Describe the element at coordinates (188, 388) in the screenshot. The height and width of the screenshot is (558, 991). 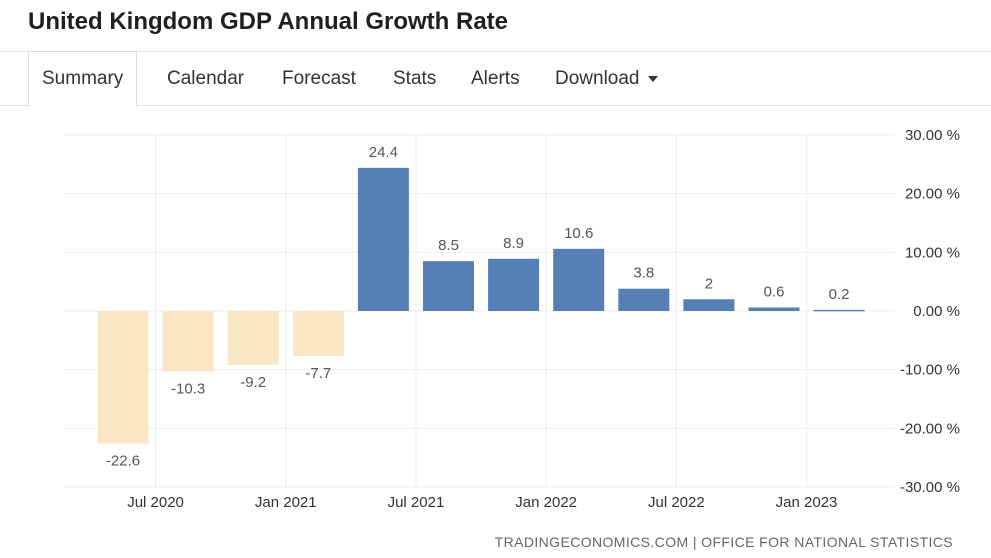
I see `bar-value-label: -10.3` at that location.